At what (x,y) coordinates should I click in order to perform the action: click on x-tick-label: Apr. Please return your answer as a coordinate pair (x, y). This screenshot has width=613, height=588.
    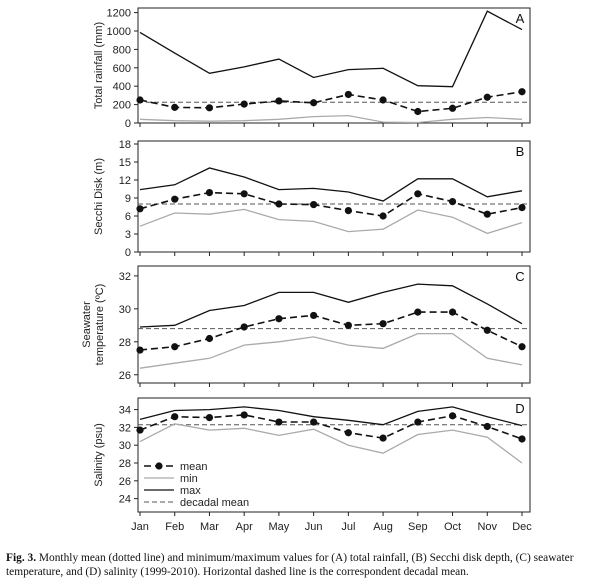
    Looking at the image, I should click on (244, 527).